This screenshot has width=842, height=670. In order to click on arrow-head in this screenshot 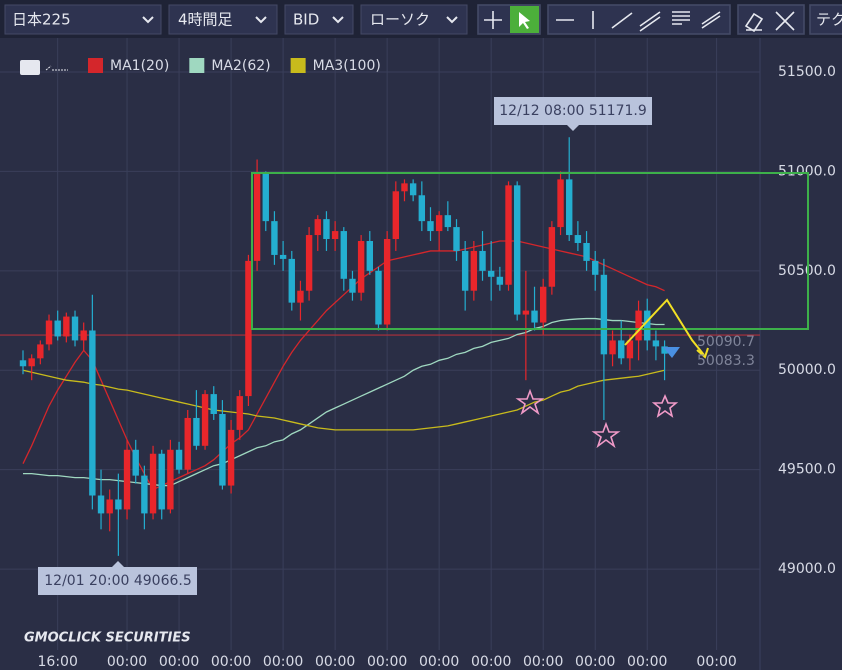, I will do `click(702, 353)`.